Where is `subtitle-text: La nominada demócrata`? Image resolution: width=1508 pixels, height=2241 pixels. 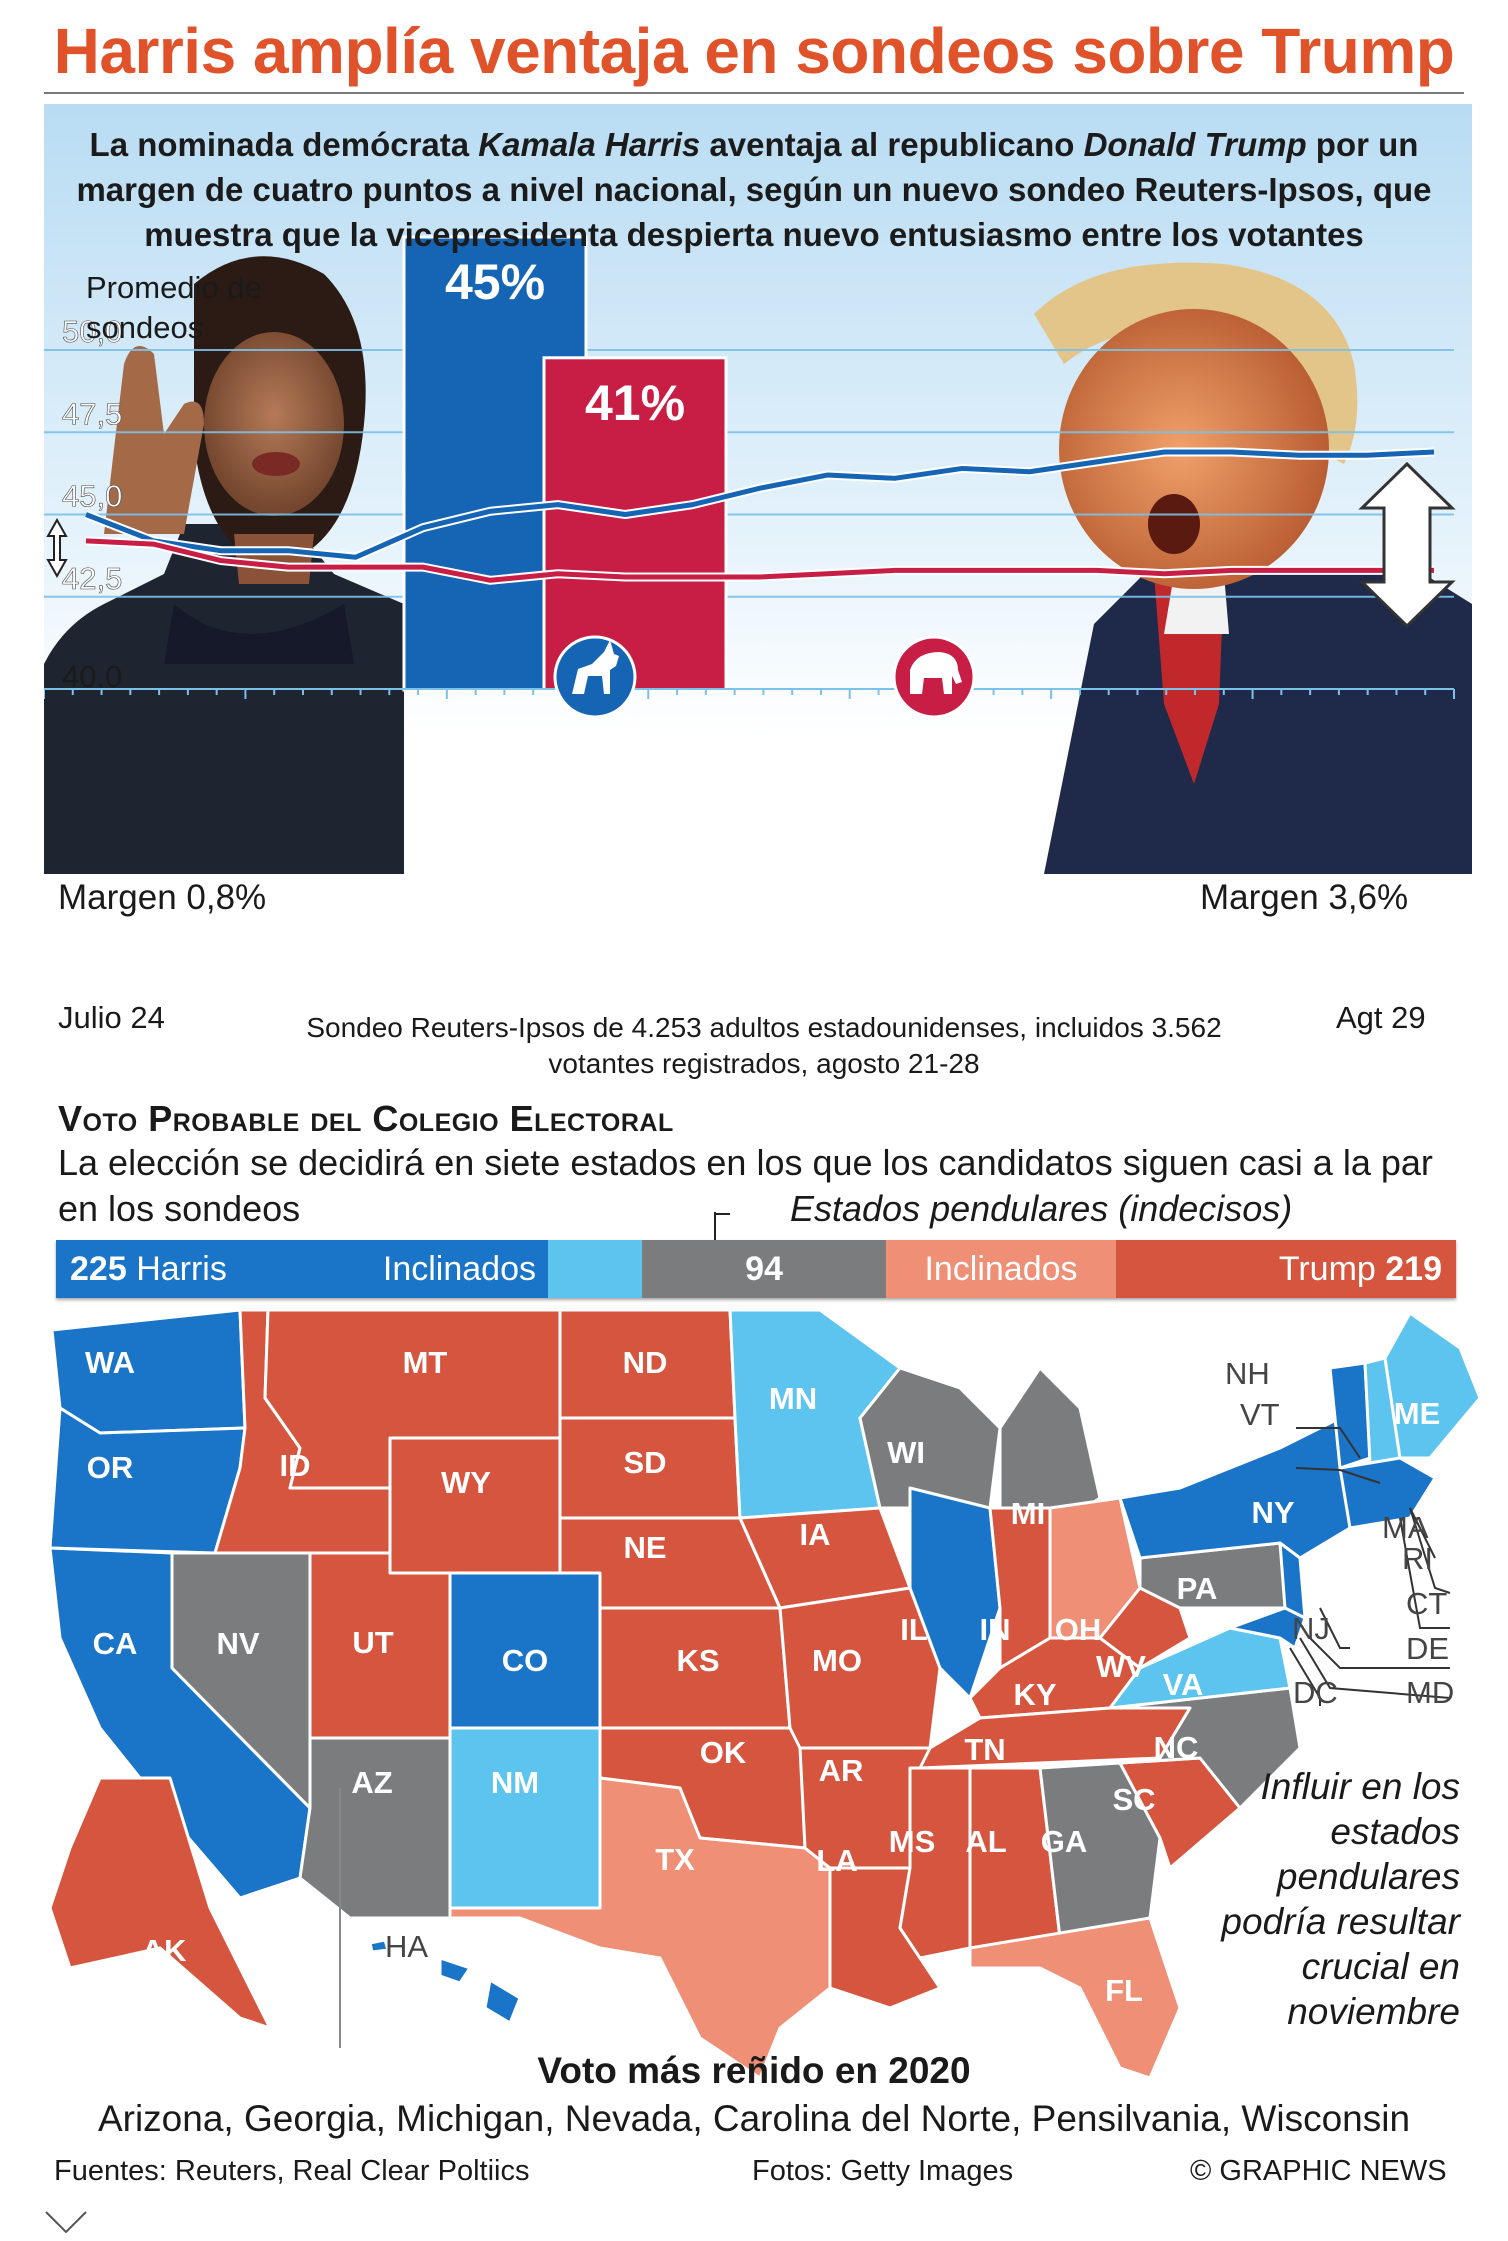
subtitle-text: La nominada demócrata is located at coordinates (284, 144).